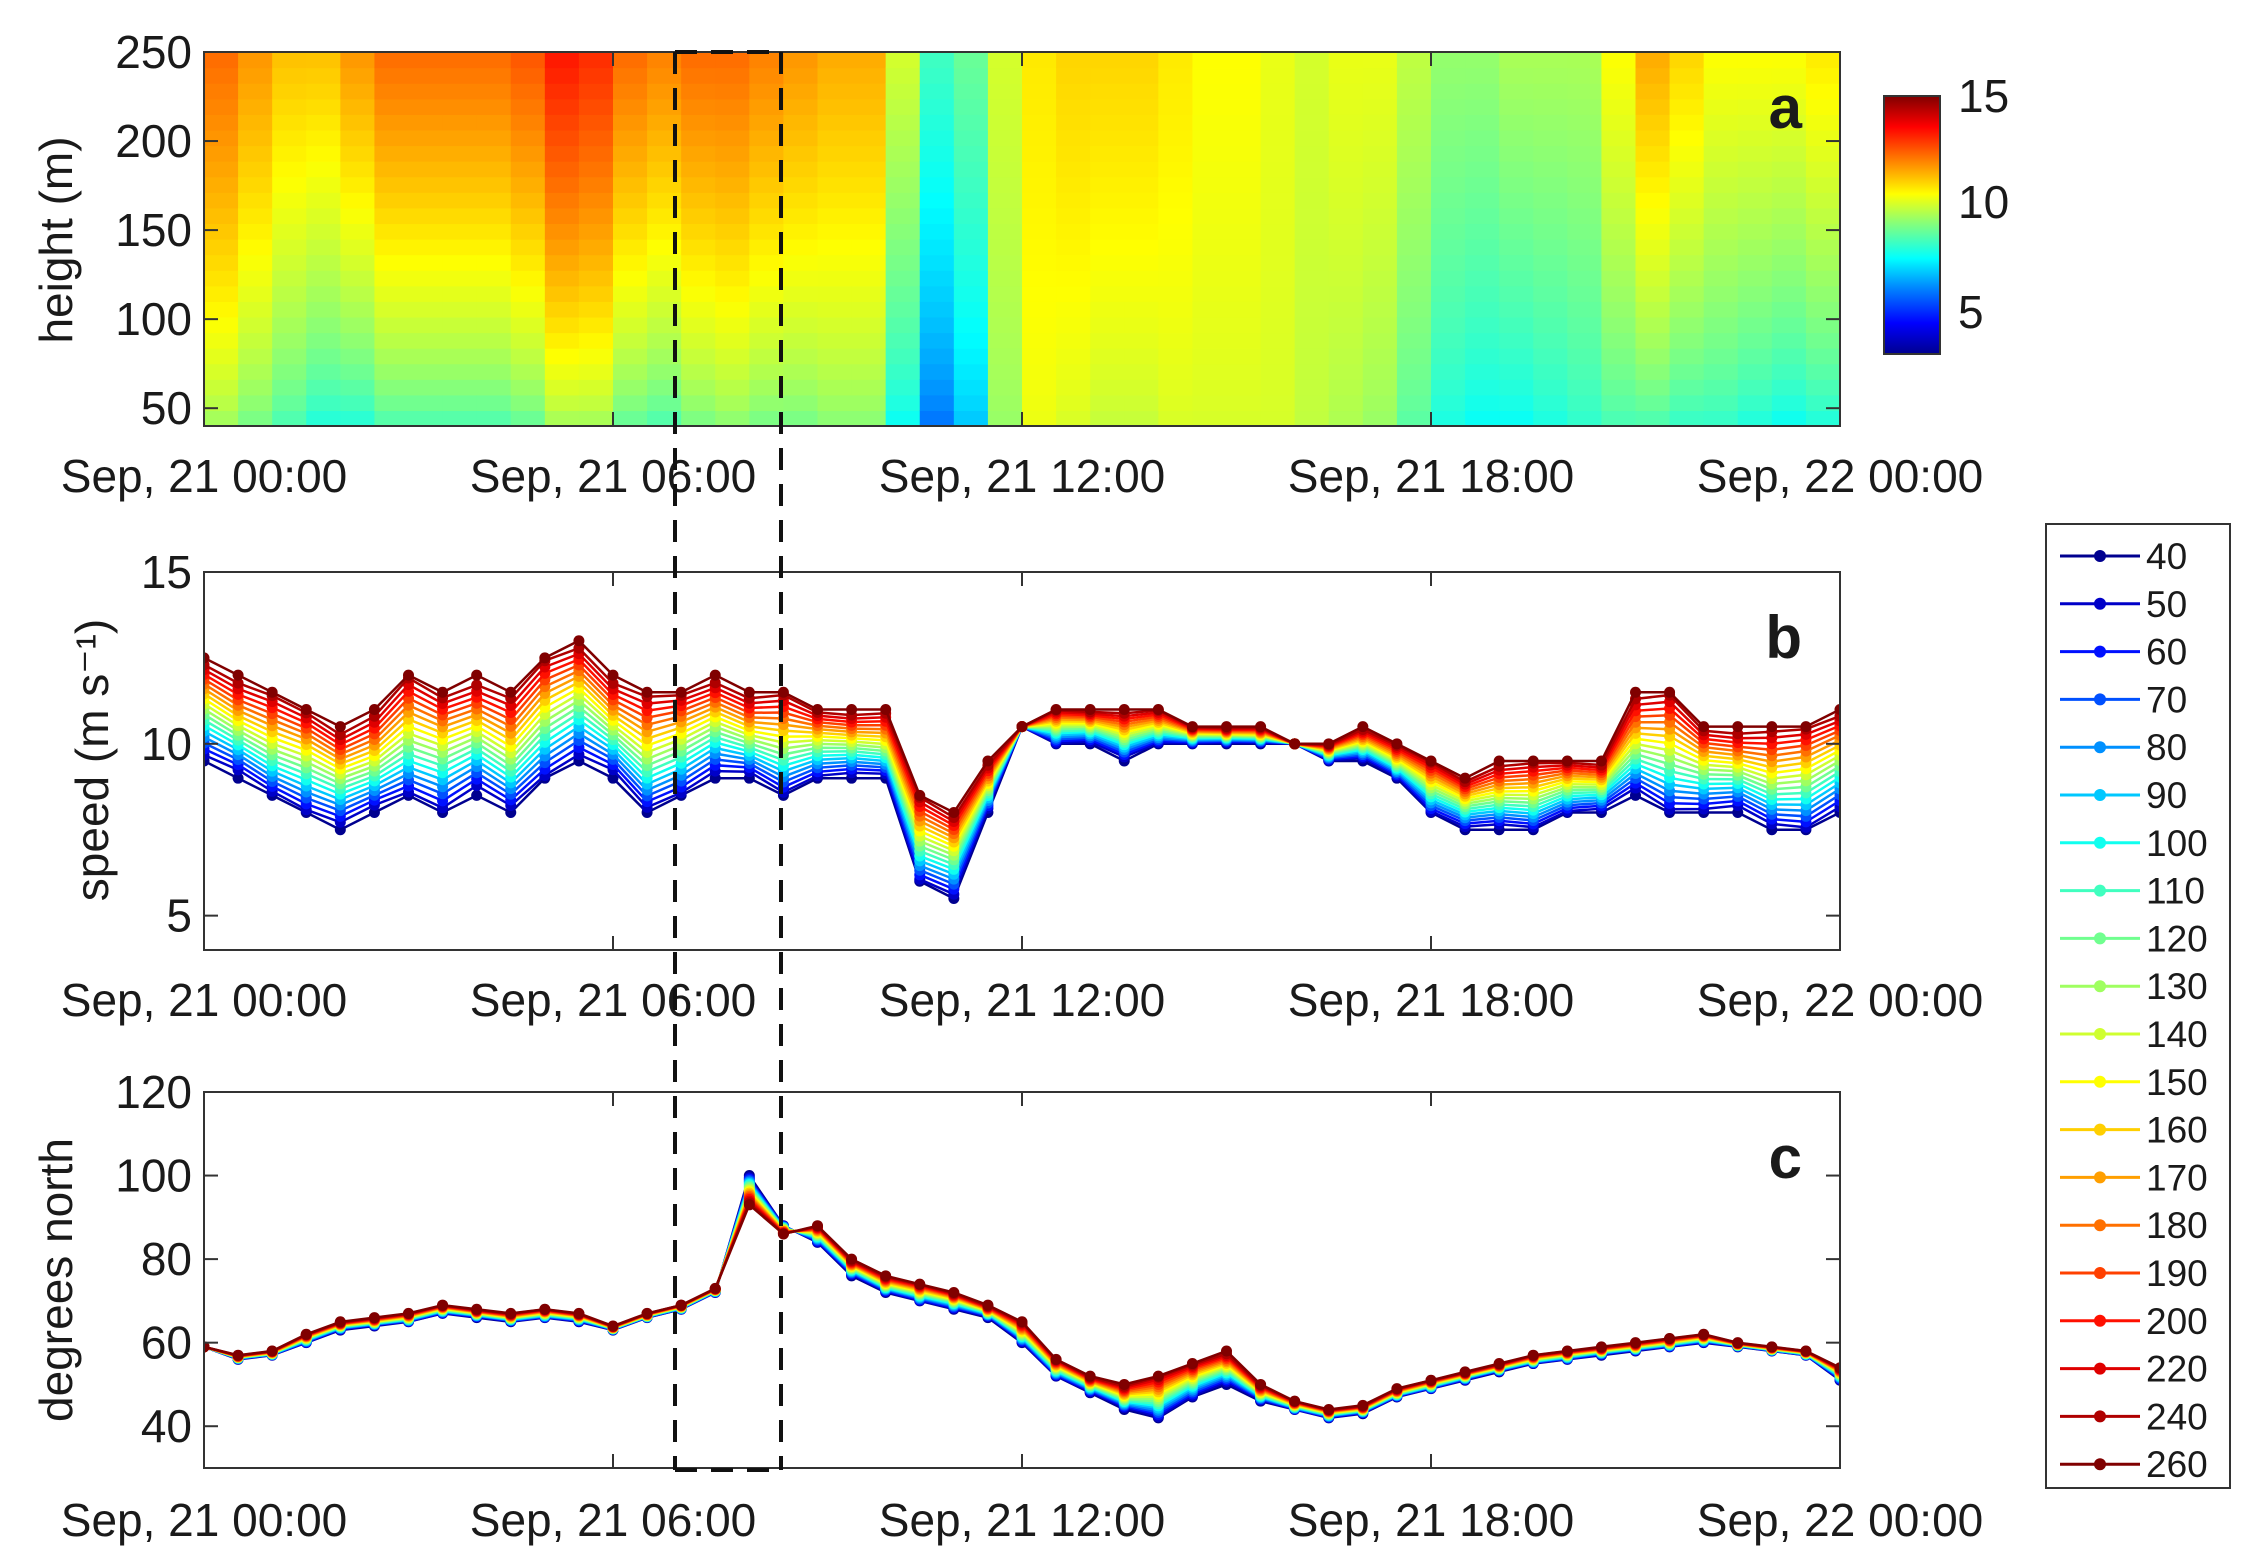  I want to click on colorbar-label-max: 15, so click(1983, 96).